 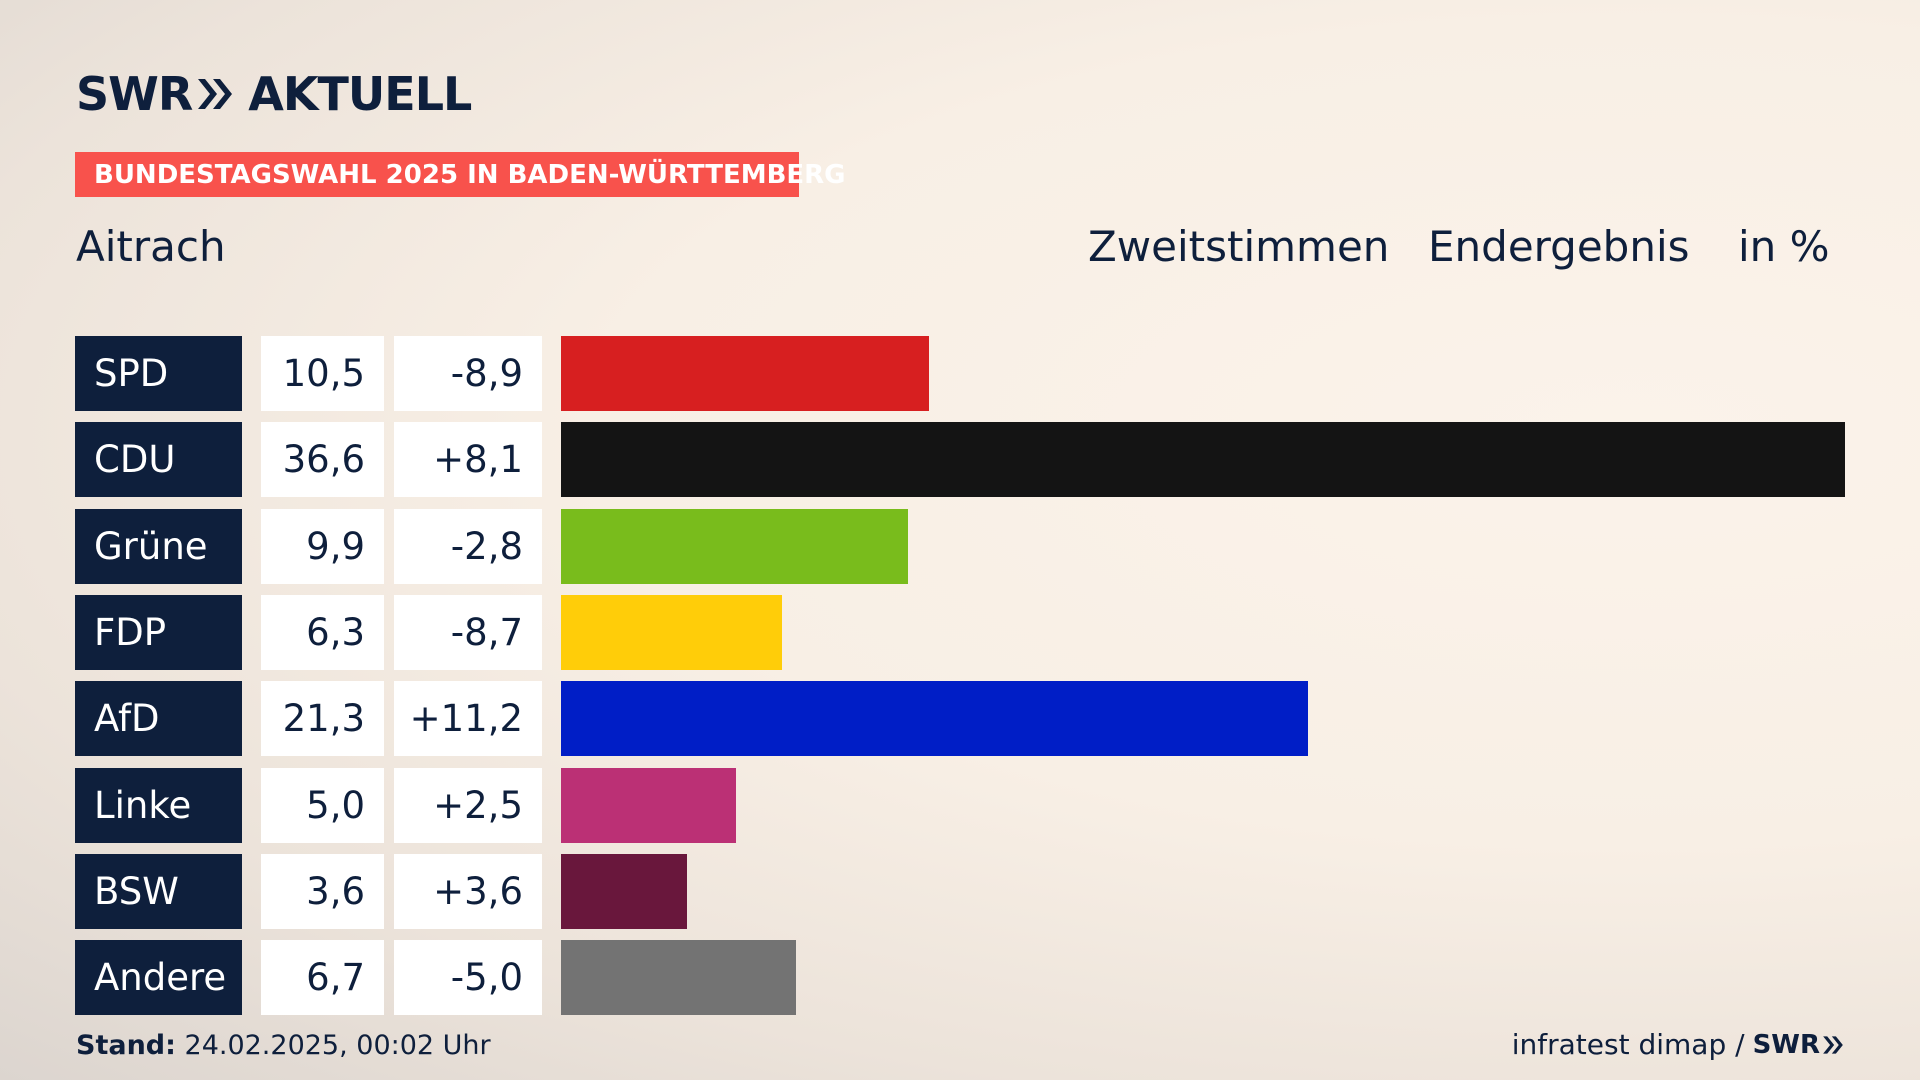 What do you see at coordinates (158, 460) in the screenshot?
I see `party-name: CDU` at bounding box center [158, 460].